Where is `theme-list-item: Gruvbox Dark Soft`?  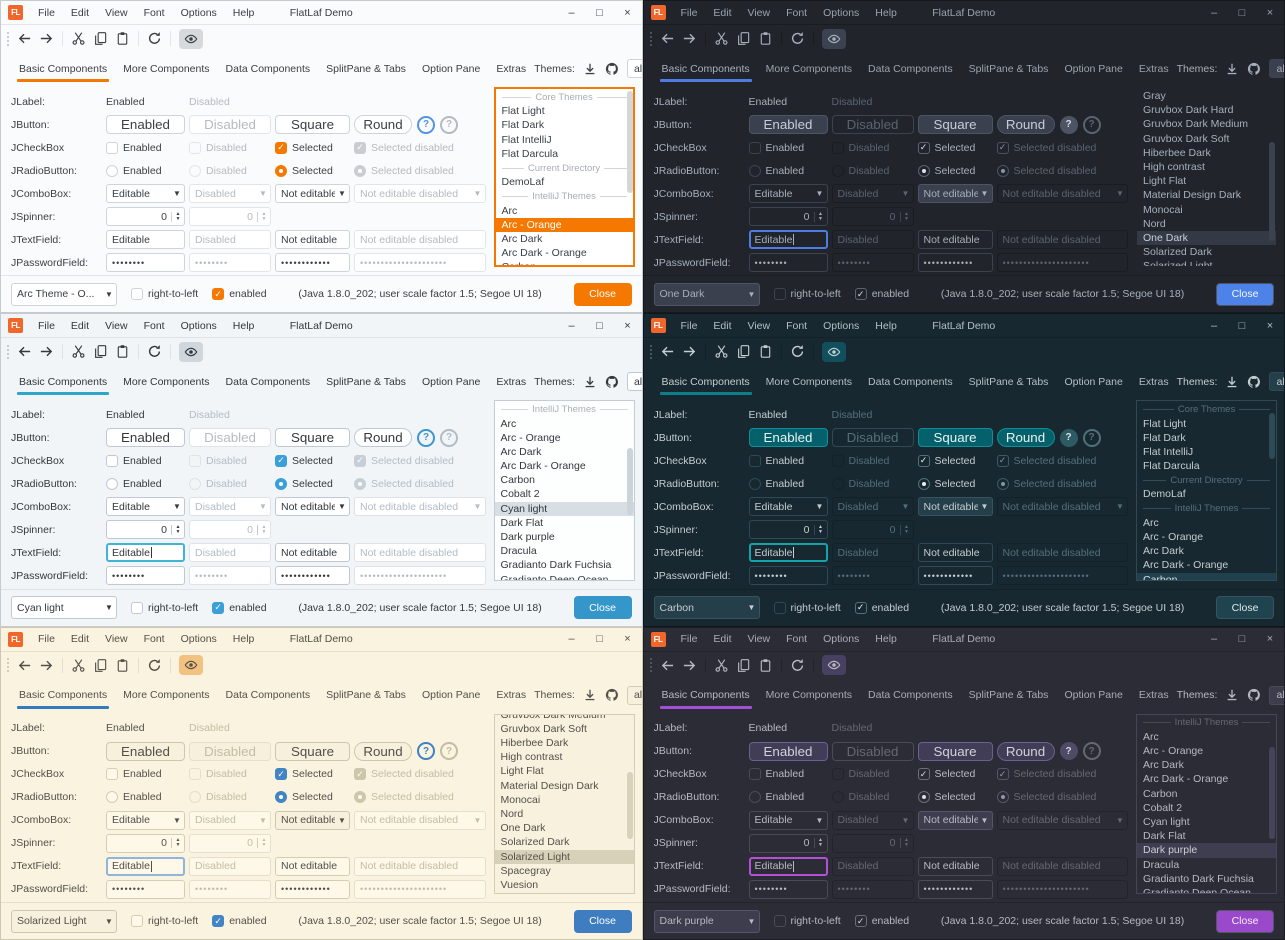
theme-list-item: Gruvbox Dark Soft is located at coordinates (543, 728).